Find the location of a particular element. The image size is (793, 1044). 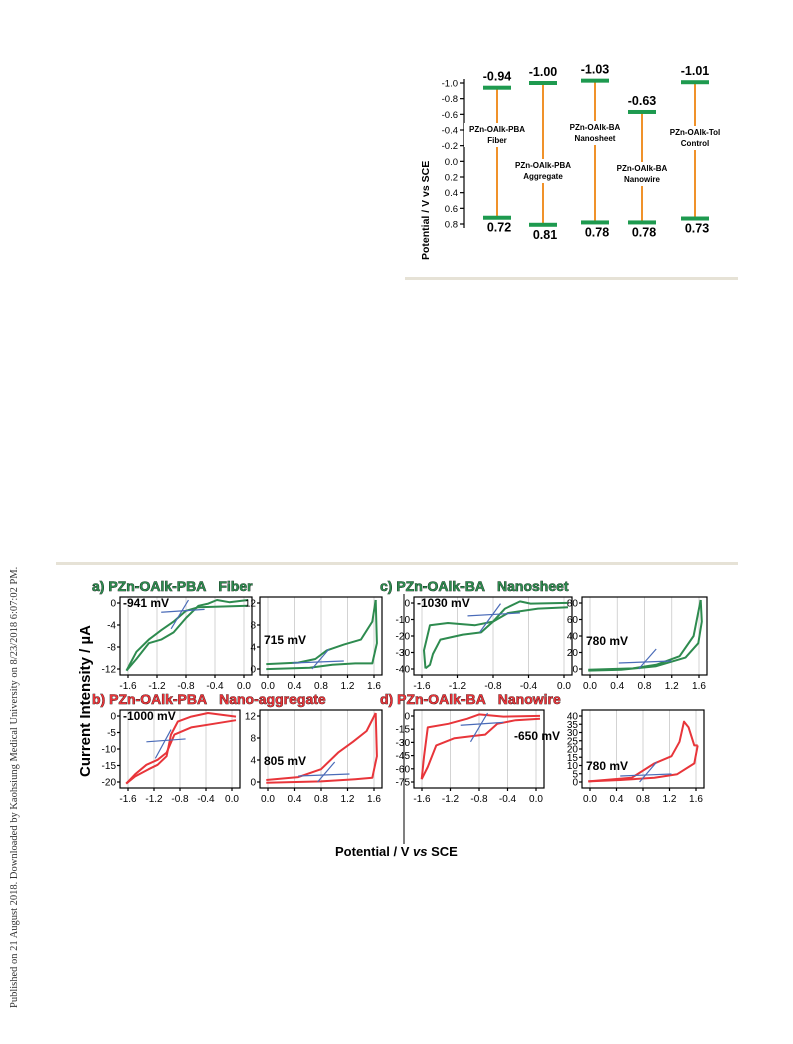

homo-value: 0.72 is located at coordinates (499, 228).